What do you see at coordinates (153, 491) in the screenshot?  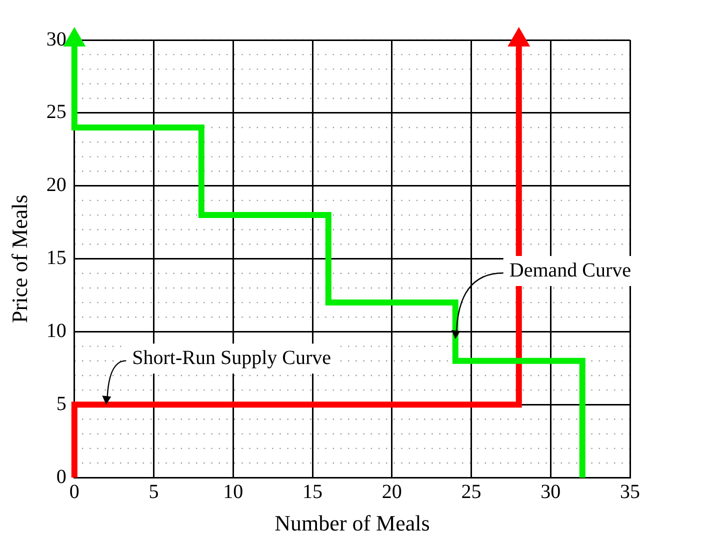 I see `x-tick-label: 5` at bounding box center [153, 491].